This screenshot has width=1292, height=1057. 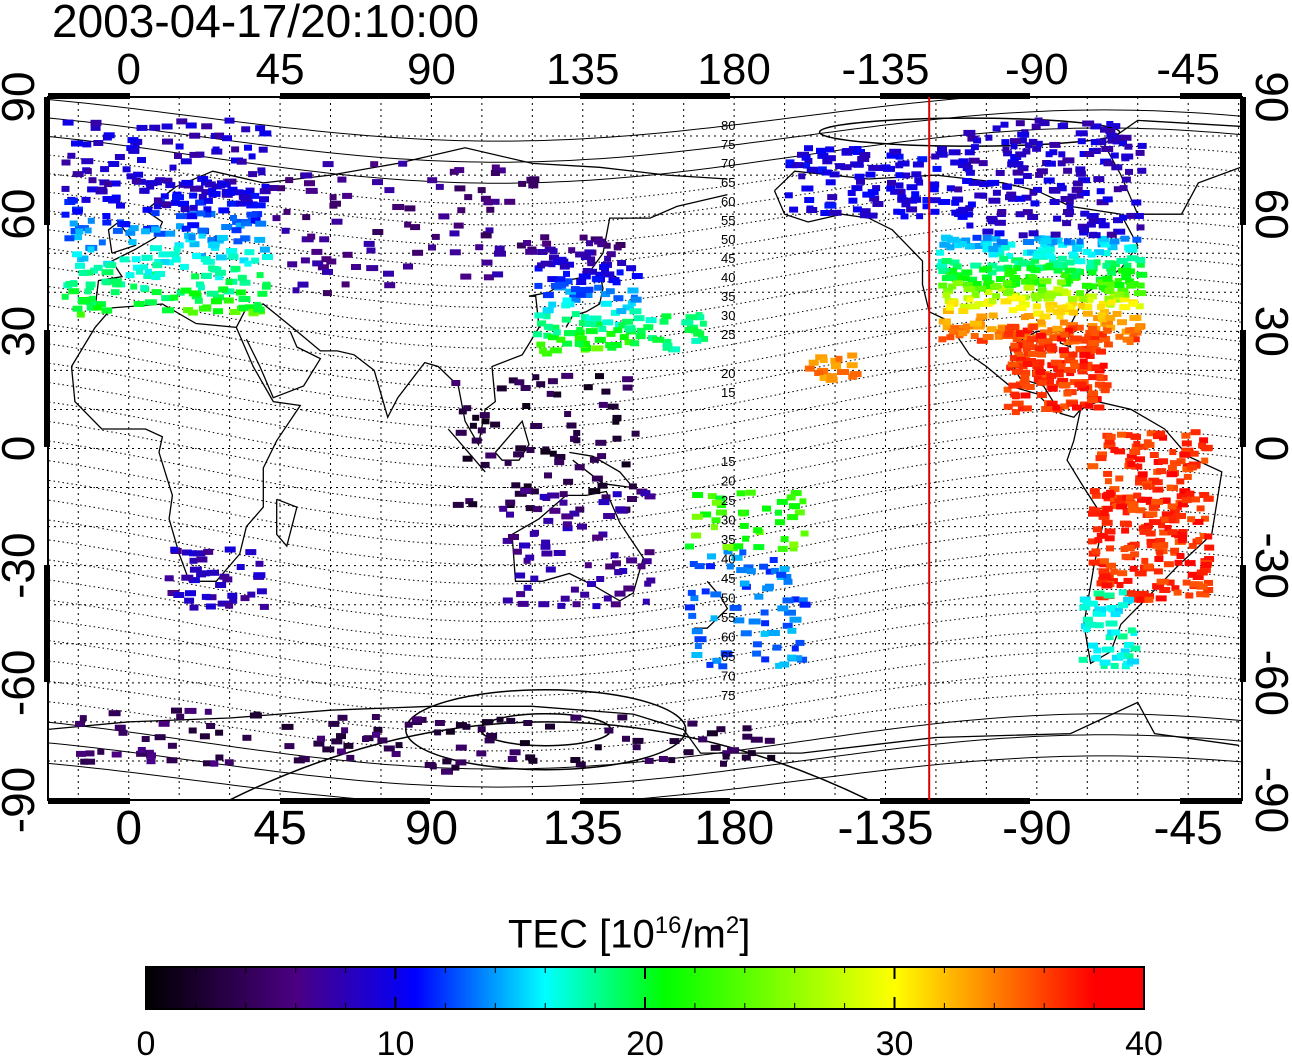 I want to click on left-lat-tick-label: 30, so click(x=22, y=331).